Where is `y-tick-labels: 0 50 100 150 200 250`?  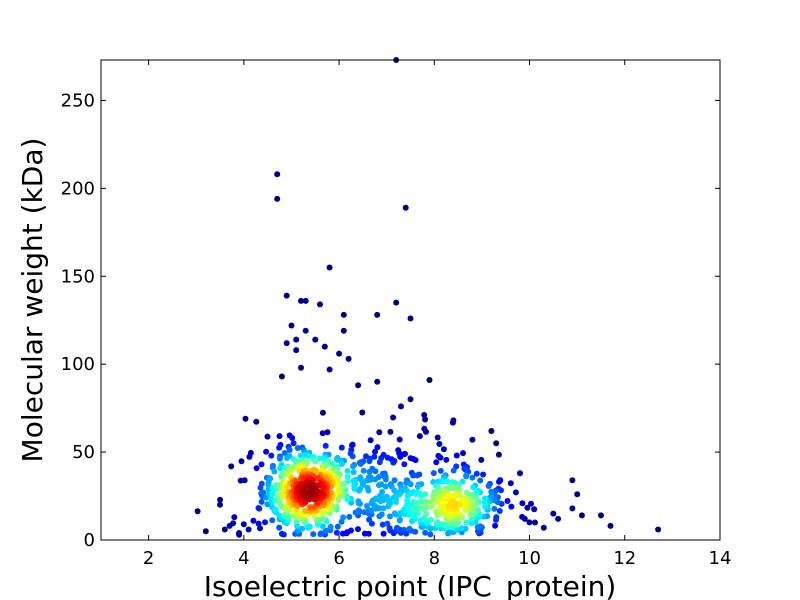 y-tick-labels: 0 50 100 150 200 250 is located at coordinates (78, 320).